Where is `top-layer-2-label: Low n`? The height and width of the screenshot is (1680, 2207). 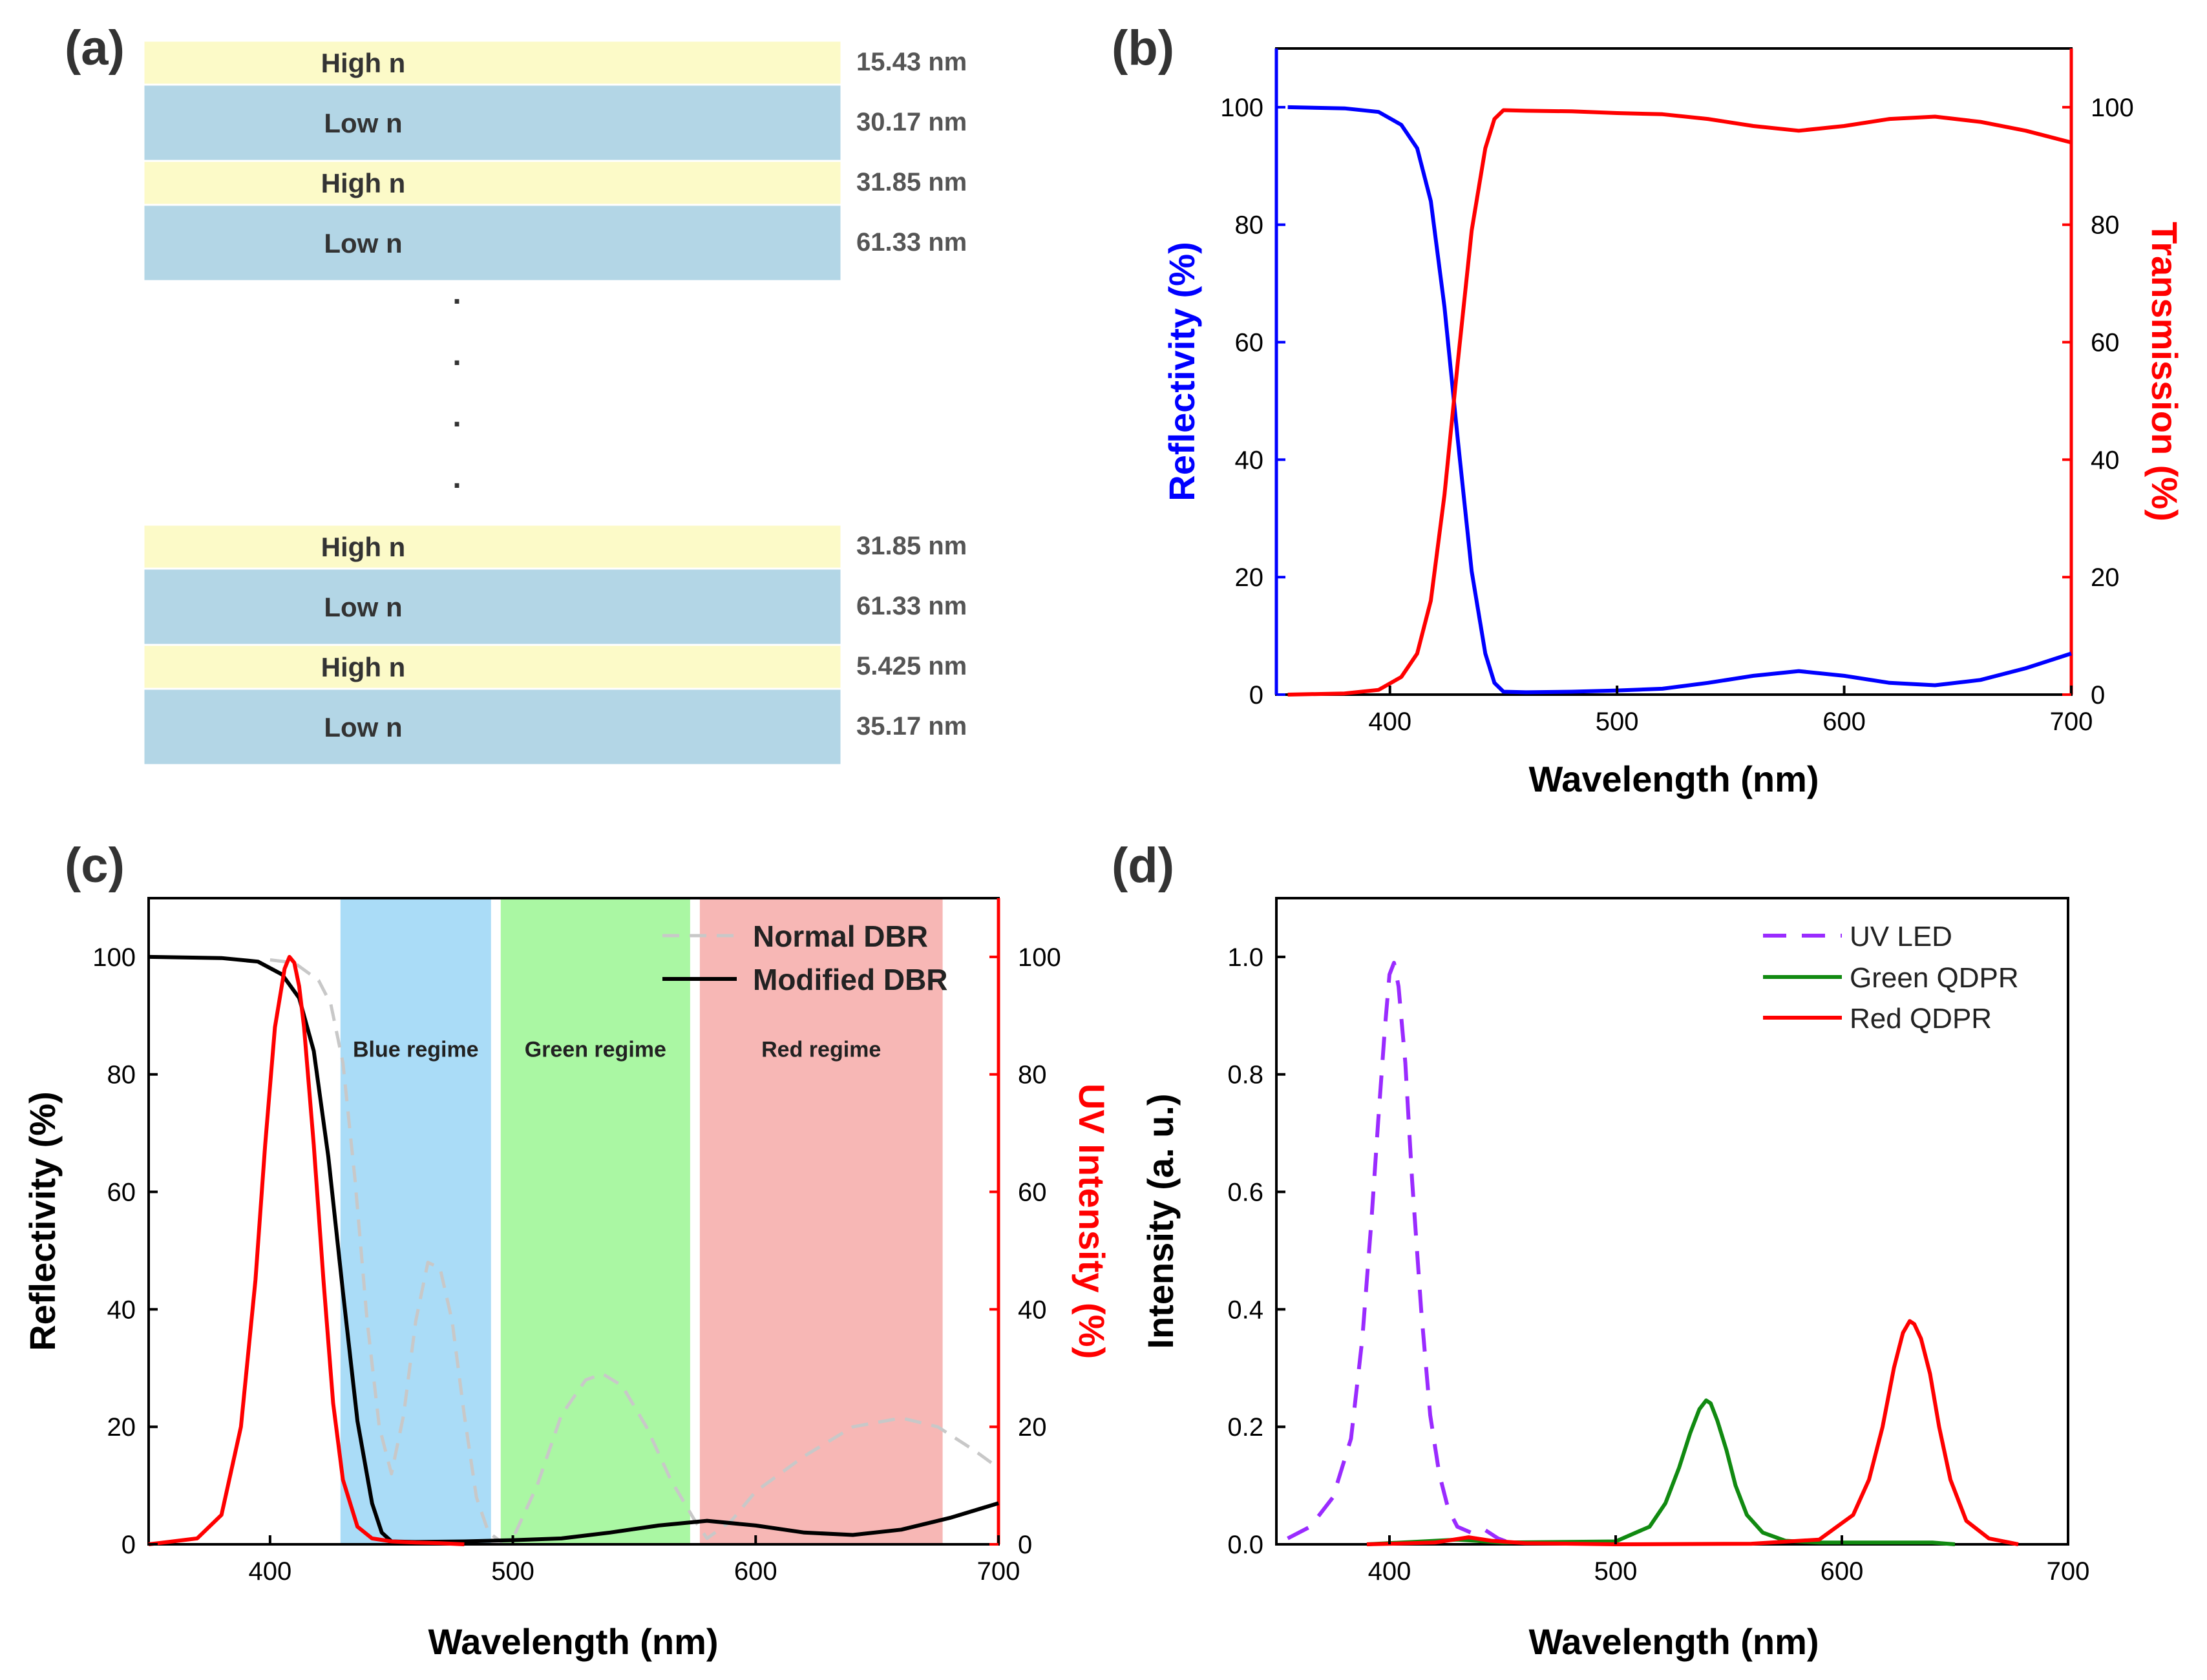
top-layer-2-label: Low n is located at coordinates (363, 123).